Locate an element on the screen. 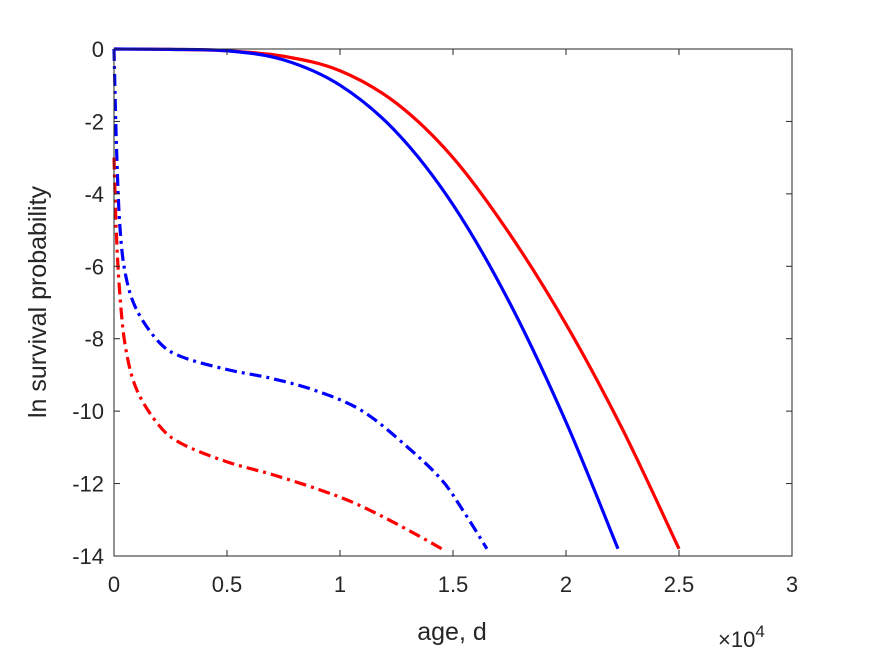  x-tick-label: 2.5 is located at coordinates (679, 584).